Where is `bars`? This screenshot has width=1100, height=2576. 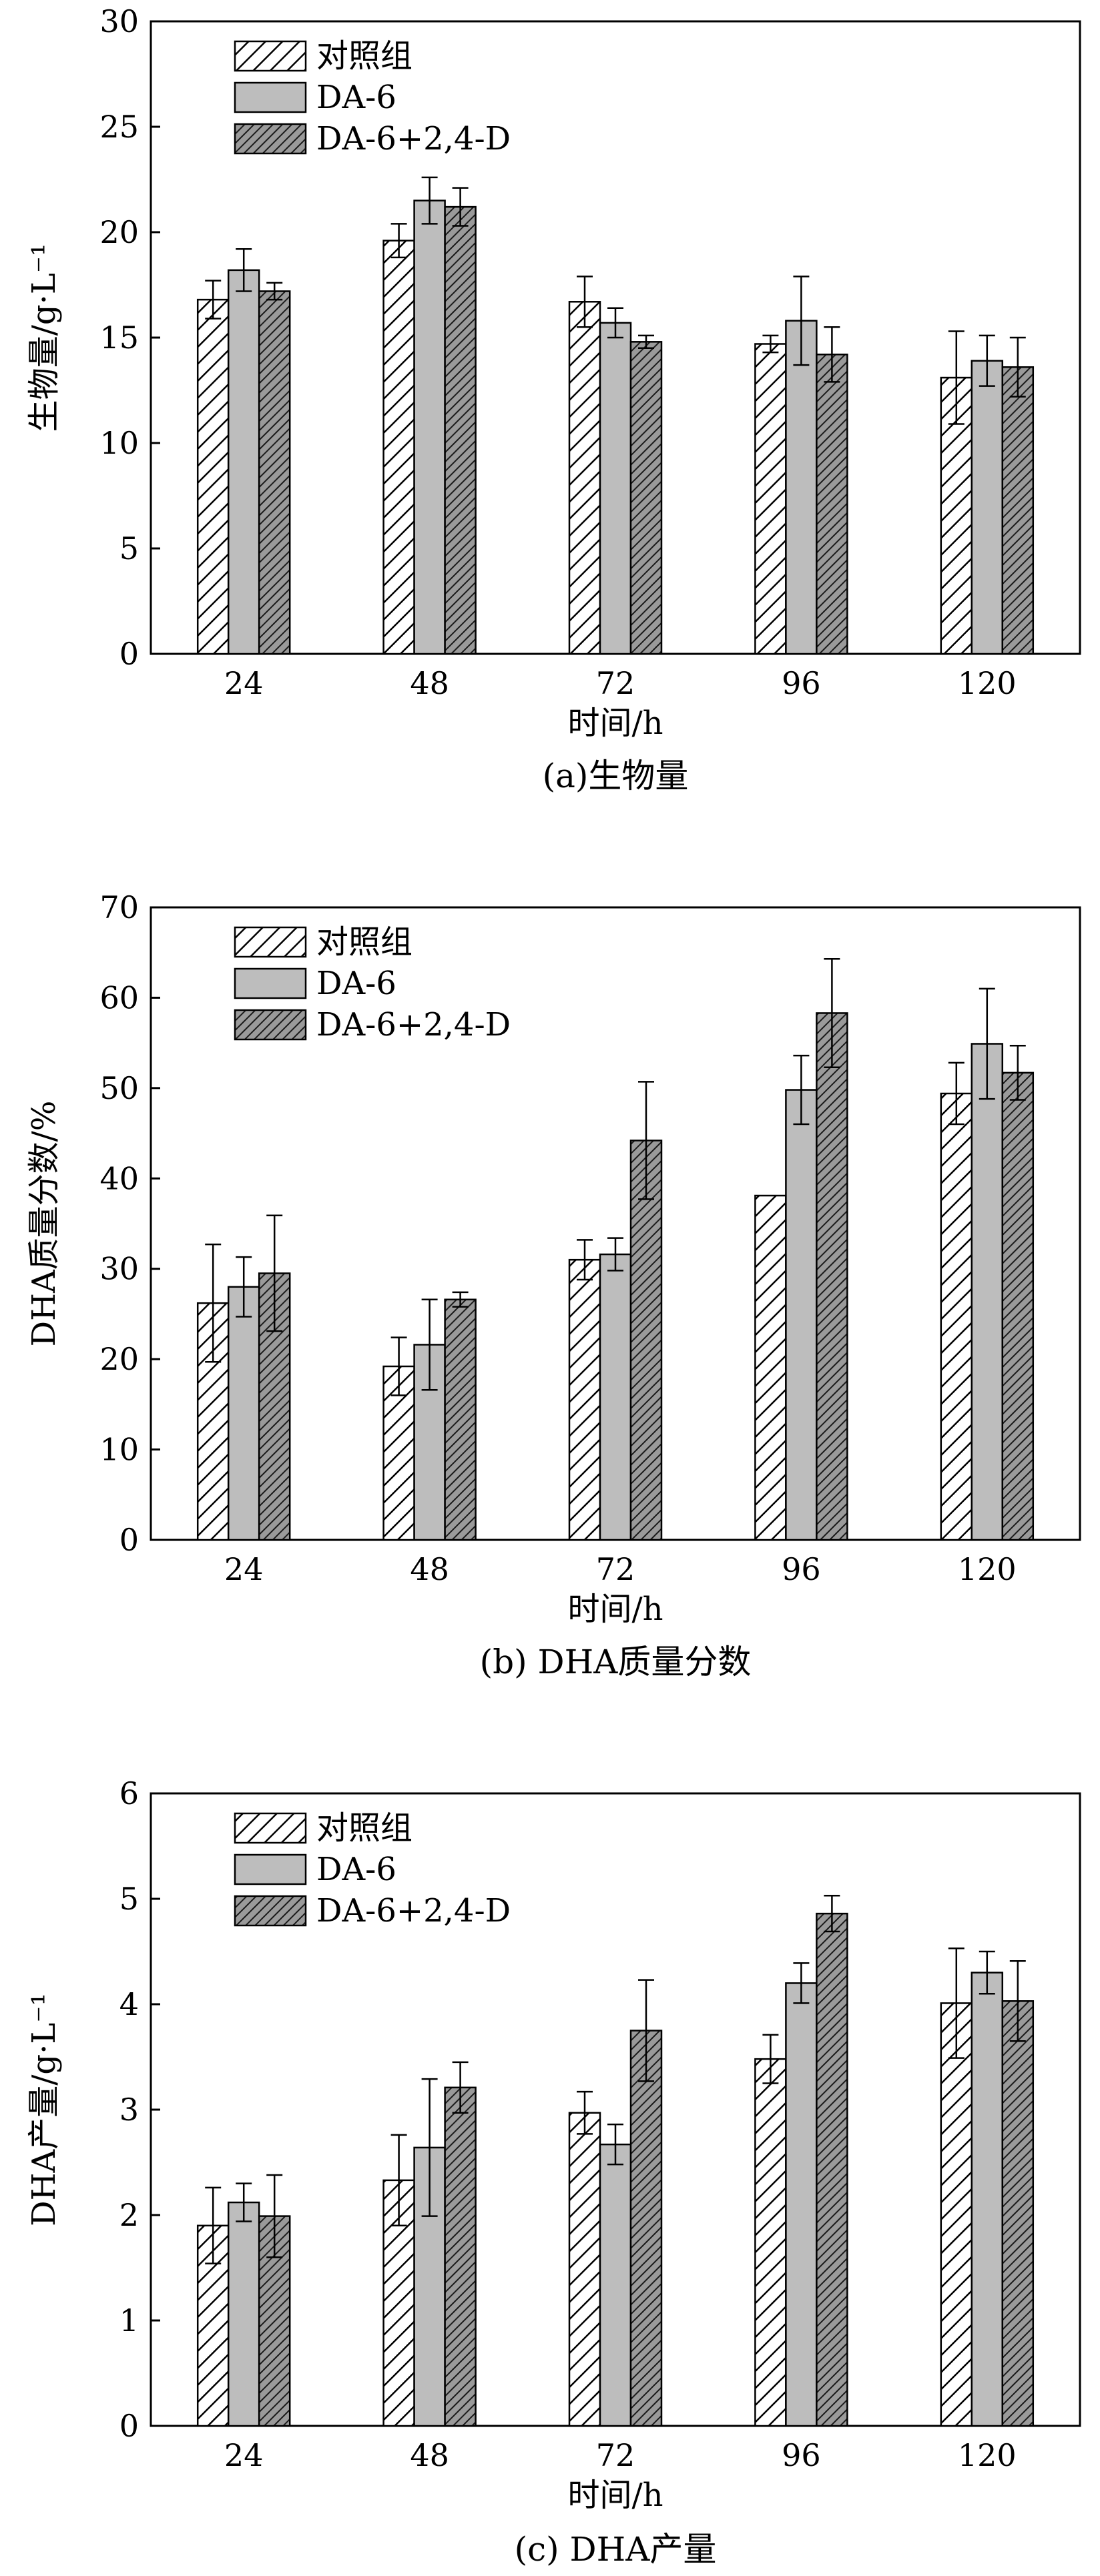 bars is located at coordinates (616, 415).